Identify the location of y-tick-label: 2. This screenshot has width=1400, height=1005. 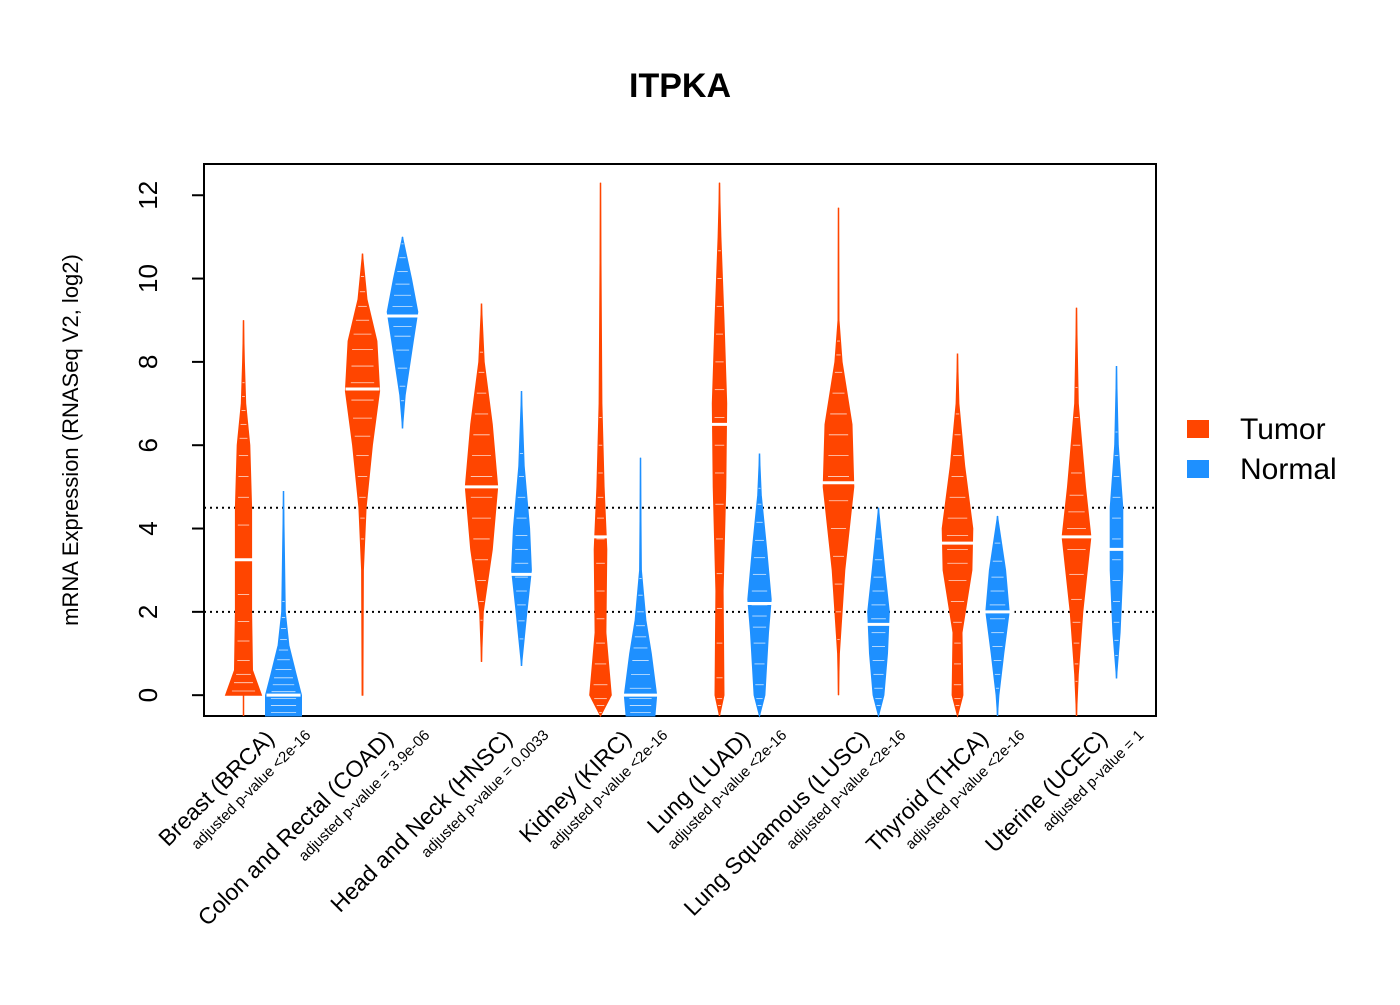
(148, 612).